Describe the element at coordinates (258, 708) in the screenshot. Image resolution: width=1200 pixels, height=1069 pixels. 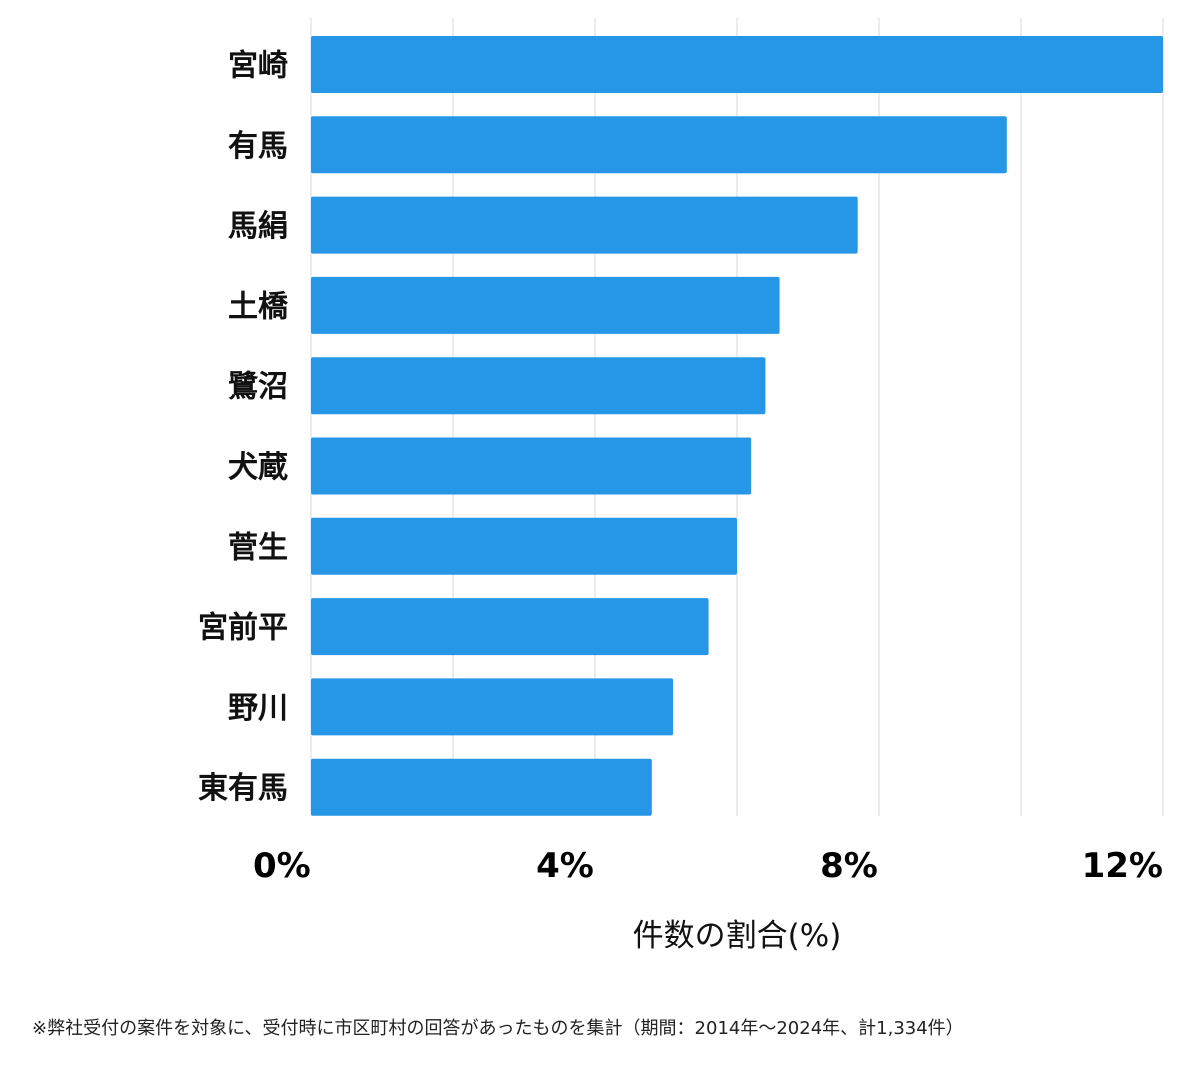
I see `category-label: 野川` at that location.